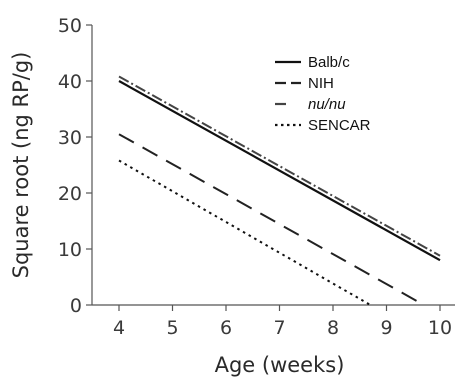 The image size is (463, 382). What do you see at coordinates (333, 328) in the screenshot?
I see `x-tick-label: 8` at bounding box center [333, 328].